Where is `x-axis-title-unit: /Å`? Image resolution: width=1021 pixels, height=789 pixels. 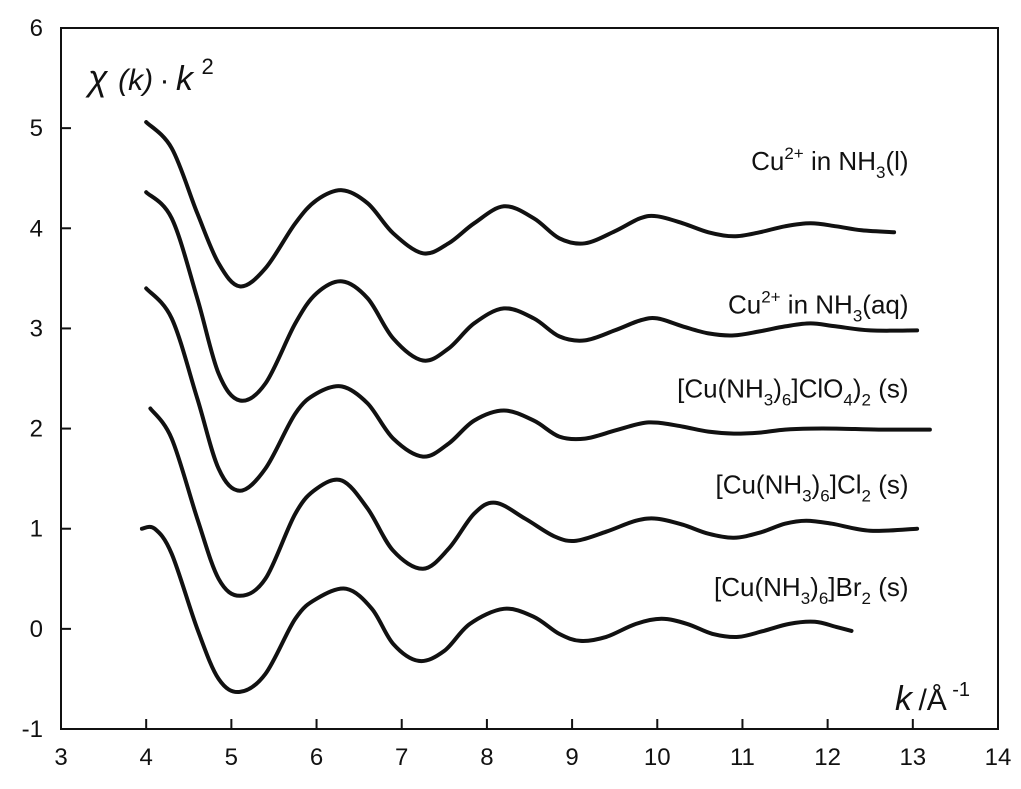
x-axis-title-unit: /Å is located at coordinates (932, 700).